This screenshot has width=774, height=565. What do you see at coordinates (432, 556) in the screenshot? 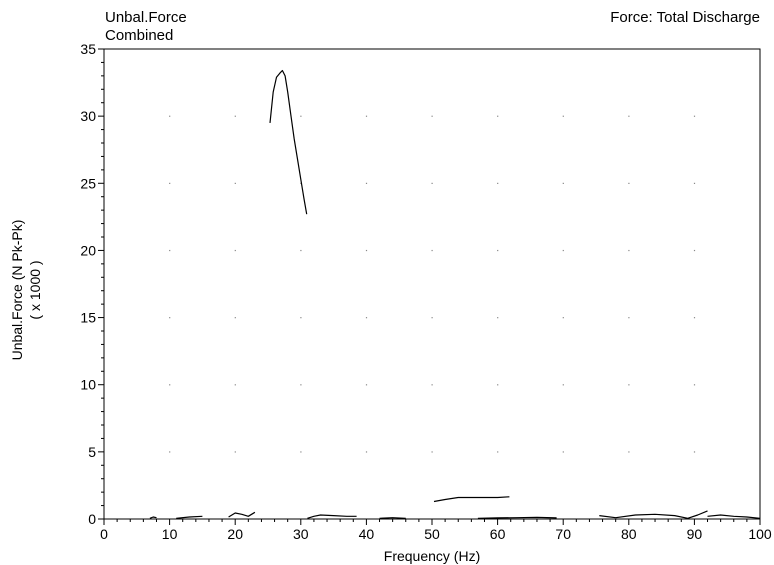
I see `x-axis-label: Frequency (Hz)` at bounding box center [432, 556].